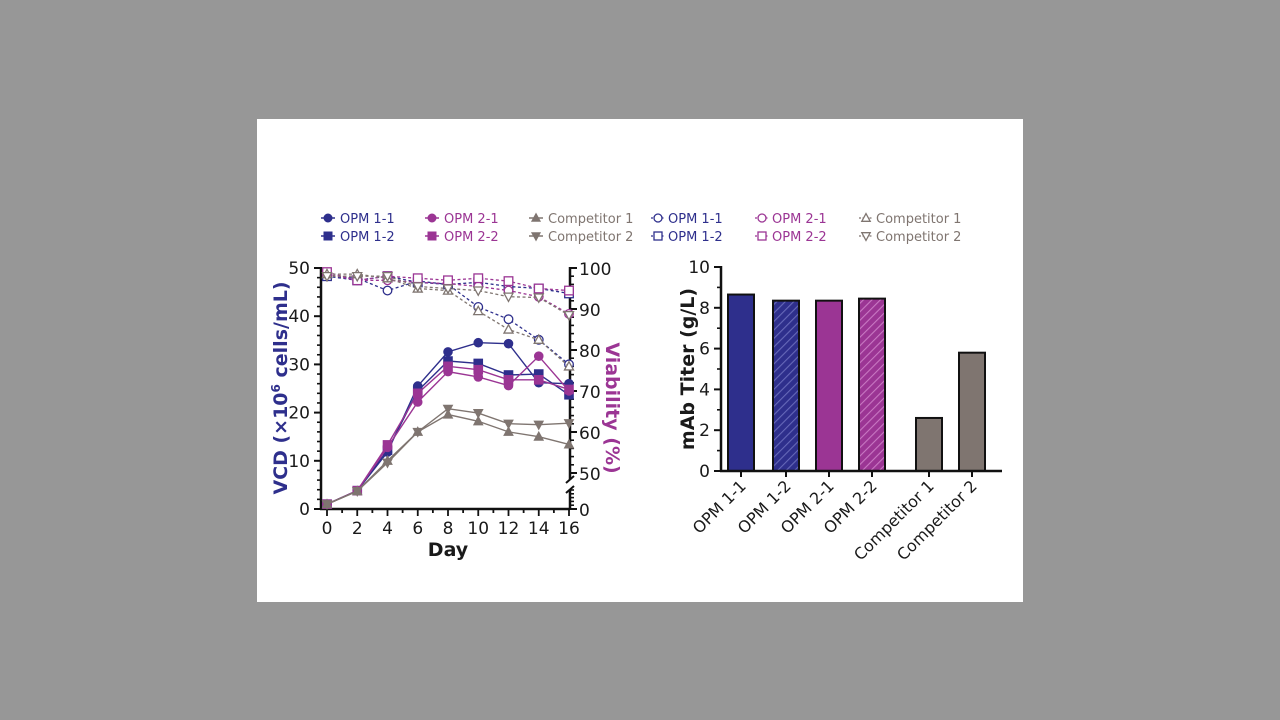 The width and height of the screenshot is (1280, 720). I want to click on x-tick-label: 2, so click(357, 529).